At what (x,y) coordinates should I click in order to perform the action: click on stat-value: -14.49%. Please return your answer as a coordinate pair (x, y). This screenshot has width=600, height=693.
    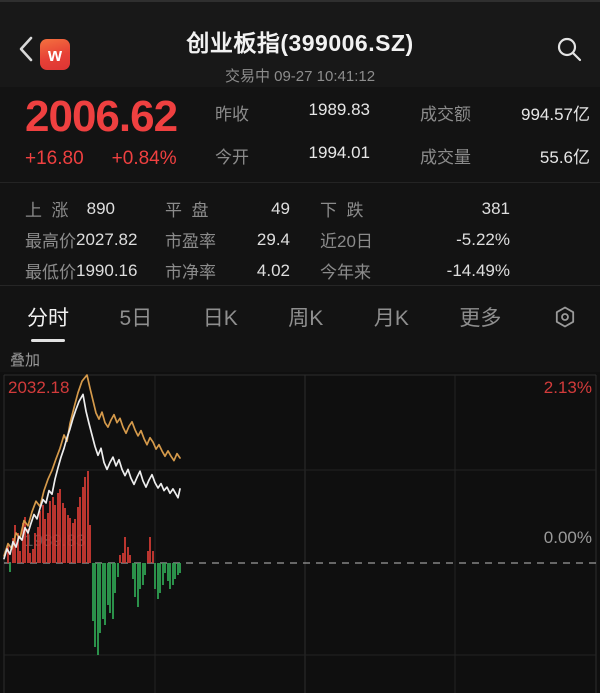
    Looking at the image, I should click on (478, 270).